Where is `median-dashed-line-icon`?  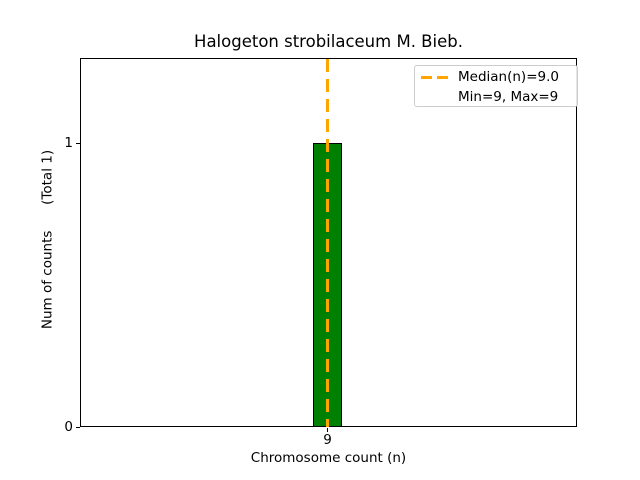
median-dashed-line-icon is located at coordinates (434, 77).